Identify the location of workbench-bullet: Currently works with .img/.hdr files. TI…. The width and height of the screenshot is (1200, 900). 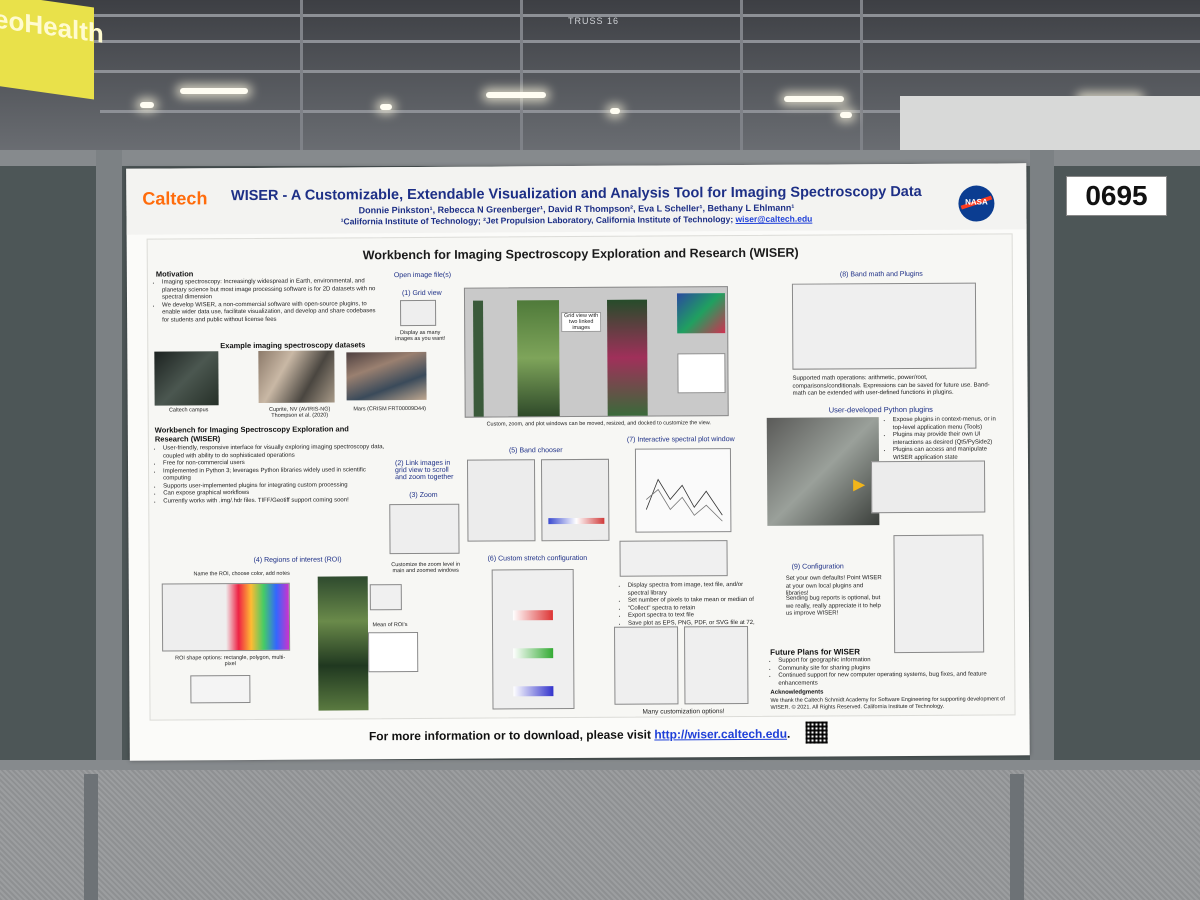
(274, 501).